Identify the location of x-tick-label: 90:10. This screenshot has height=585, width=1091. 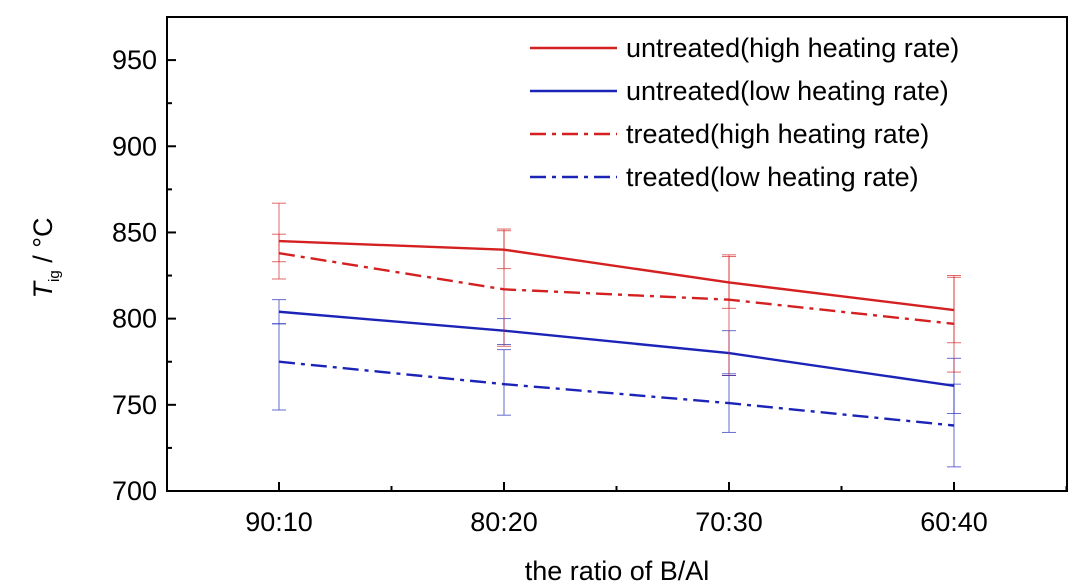
(279, 522).